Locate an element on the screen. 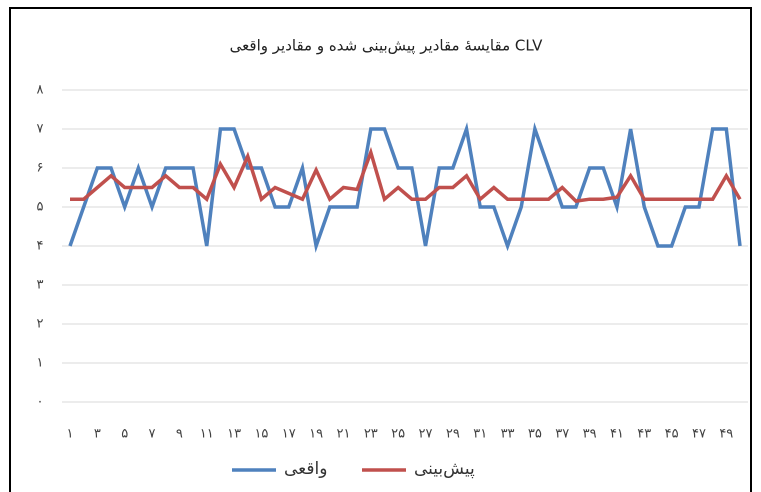  x-tick-label: ۳۵ is located at coordinates (535, 434).